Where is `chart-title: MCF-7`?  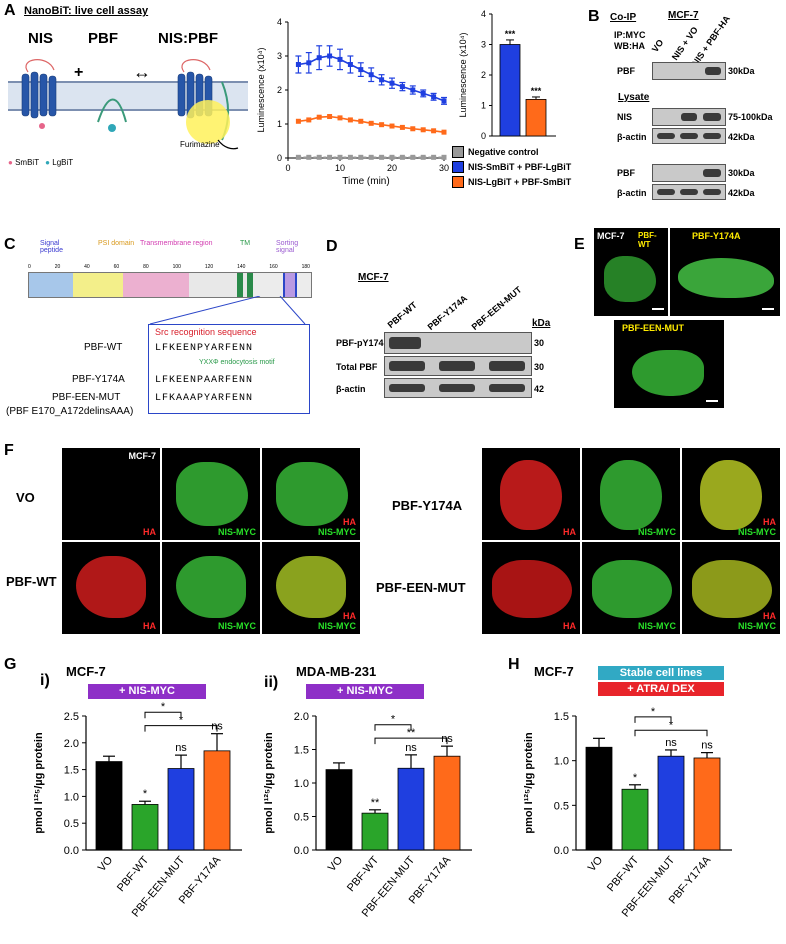 chart-title: MCF-7 is located at coordinates (554, 671).